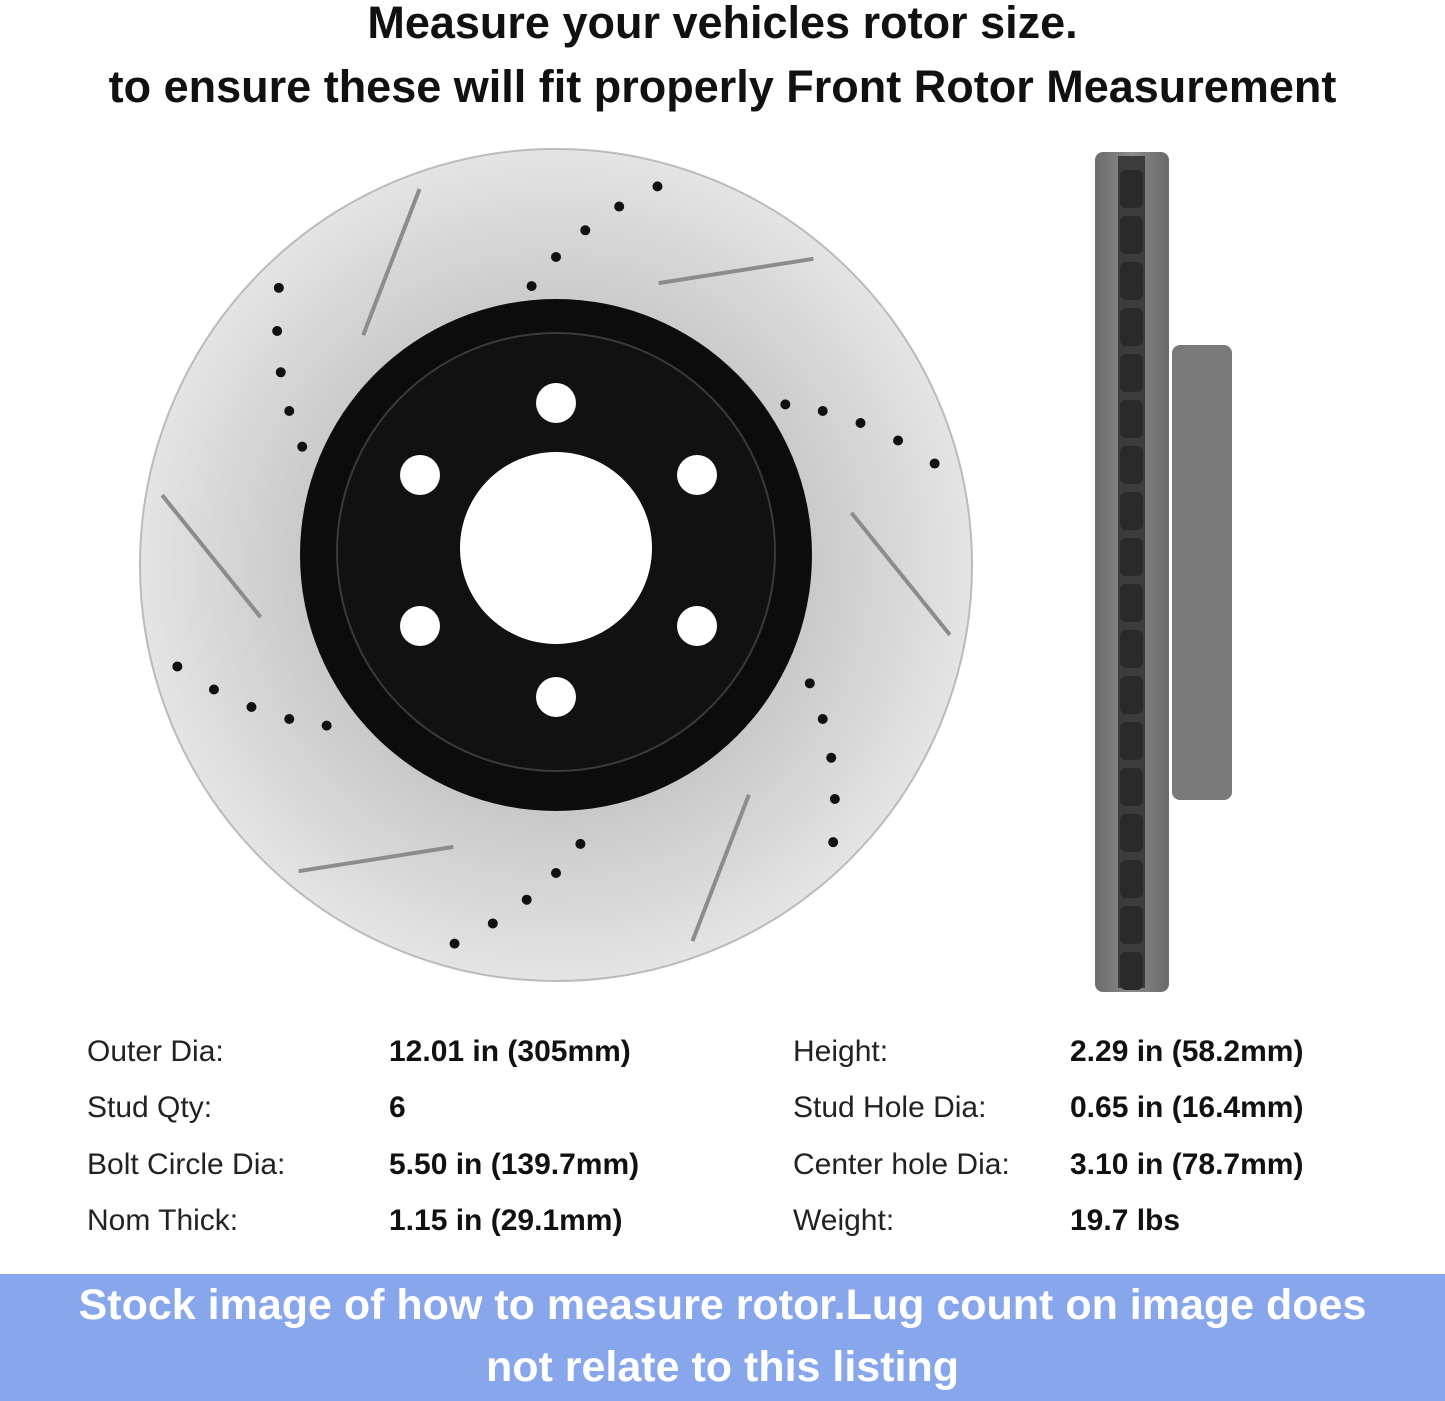 The height and width of the screenshot is (1401, 1445). Describe the element at coordinates (510, 1051) in the screenshot. I see `spec-value: 12.01 in (305mm)` at that location.